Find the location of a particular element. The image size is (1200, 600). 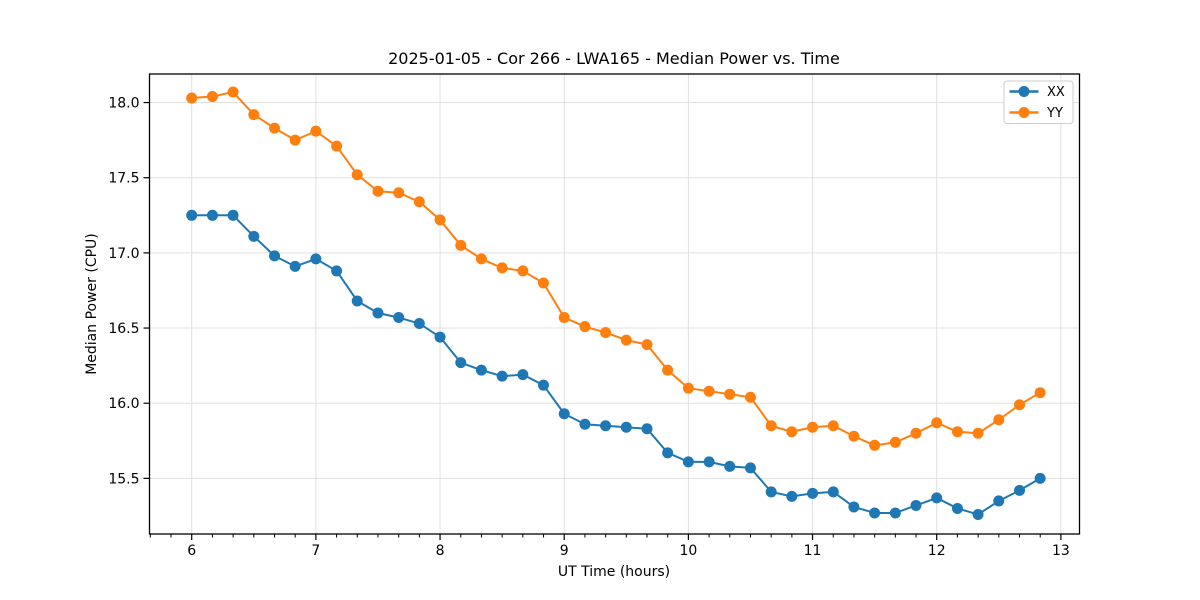

y-tick-label: 16.5 is located at coordinates (123, 329).